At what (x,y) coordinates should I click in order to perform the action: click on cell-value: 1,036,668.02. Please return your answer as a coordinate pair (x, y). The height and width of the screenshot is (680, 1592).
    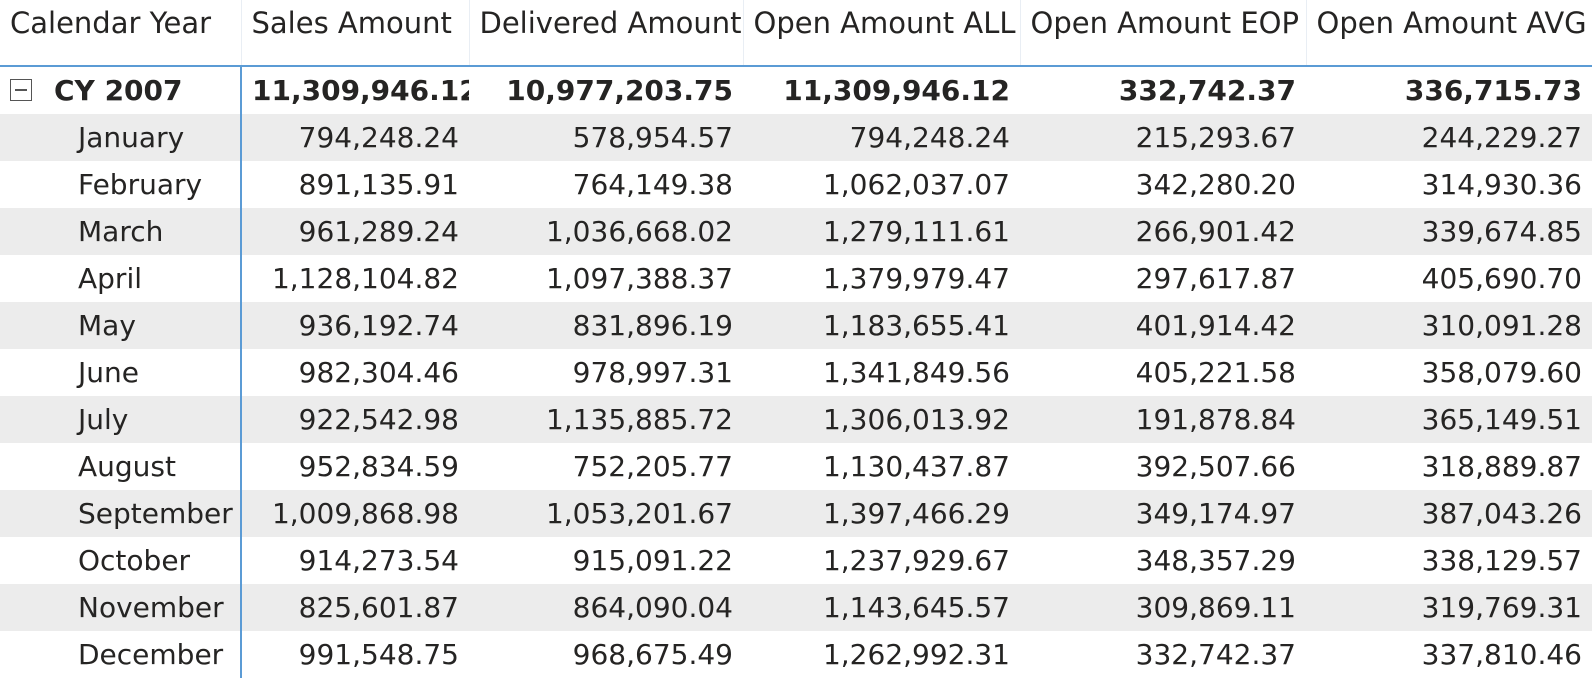
    Looking at the image, I should click on (606, 231).